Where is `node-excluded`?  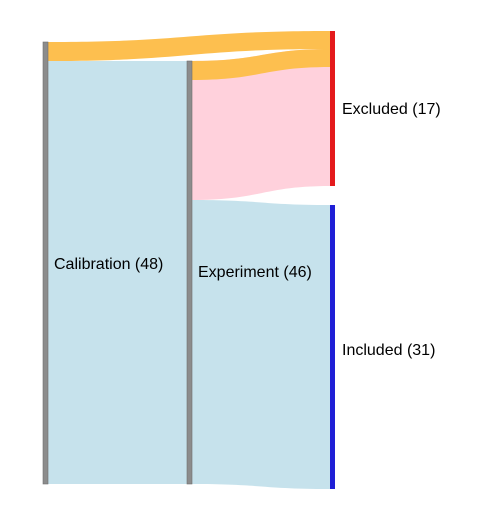
node-excluded is located at coordinates (332, 108).